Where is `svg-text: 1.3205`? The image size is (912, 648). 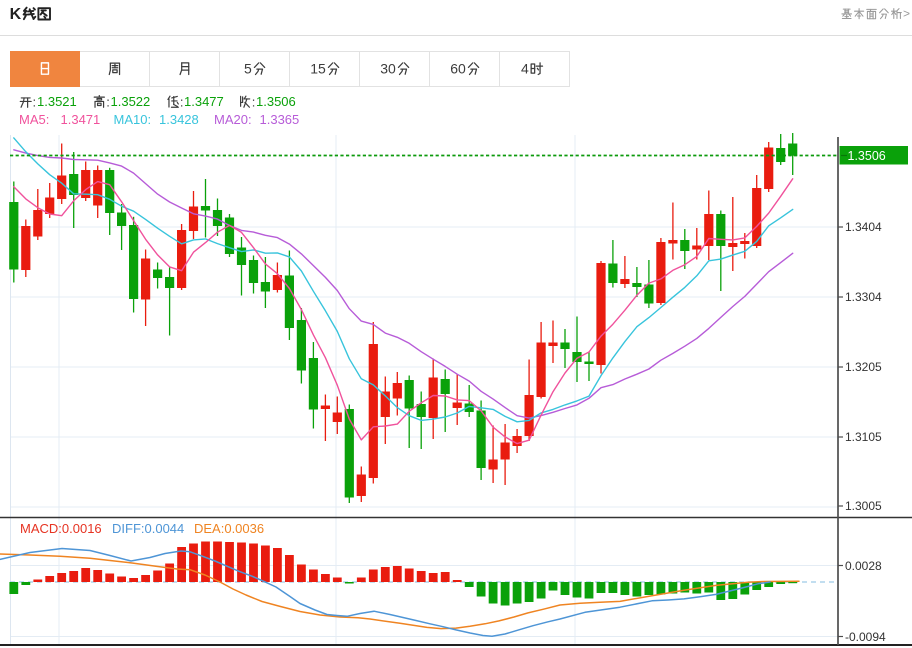 svg-text: 1.3205 is located at coordinates (863, 367).